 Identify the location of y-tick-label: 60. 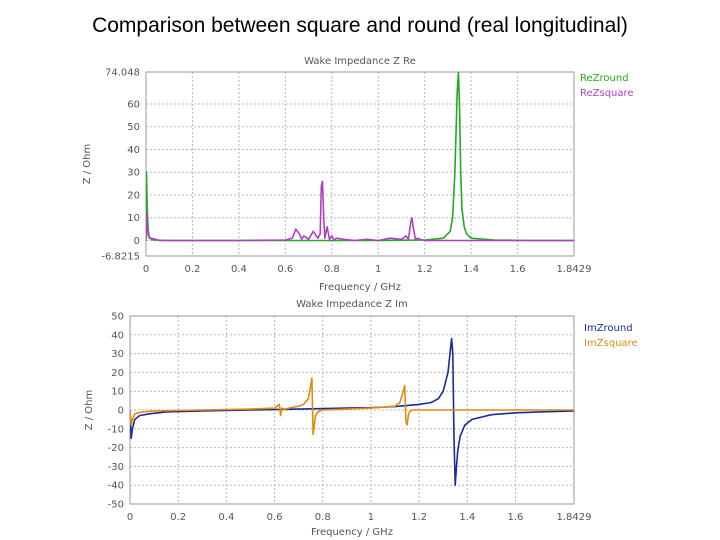
(133, 104).